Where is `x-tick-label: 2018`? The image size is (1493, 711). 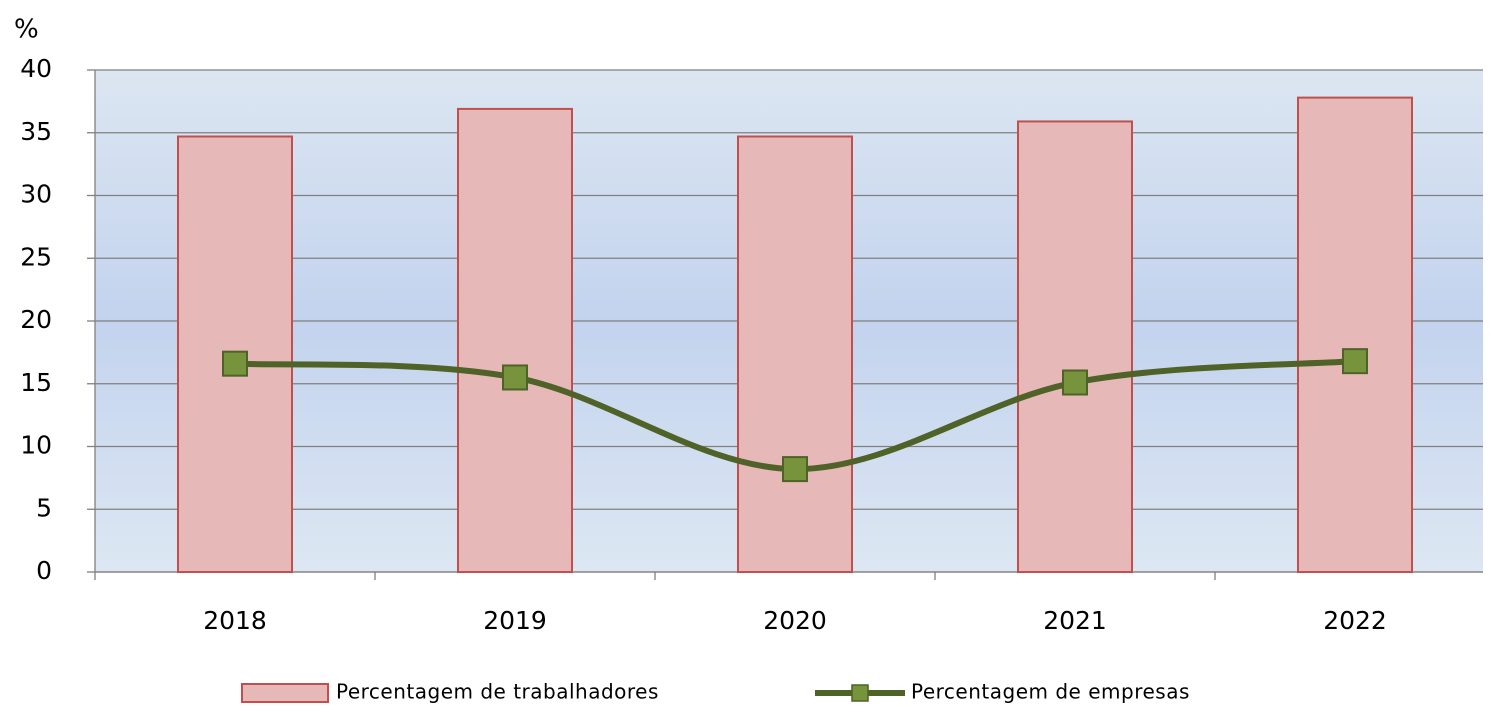 x-tick-label: 2018 is located at coordinates (235, 620).